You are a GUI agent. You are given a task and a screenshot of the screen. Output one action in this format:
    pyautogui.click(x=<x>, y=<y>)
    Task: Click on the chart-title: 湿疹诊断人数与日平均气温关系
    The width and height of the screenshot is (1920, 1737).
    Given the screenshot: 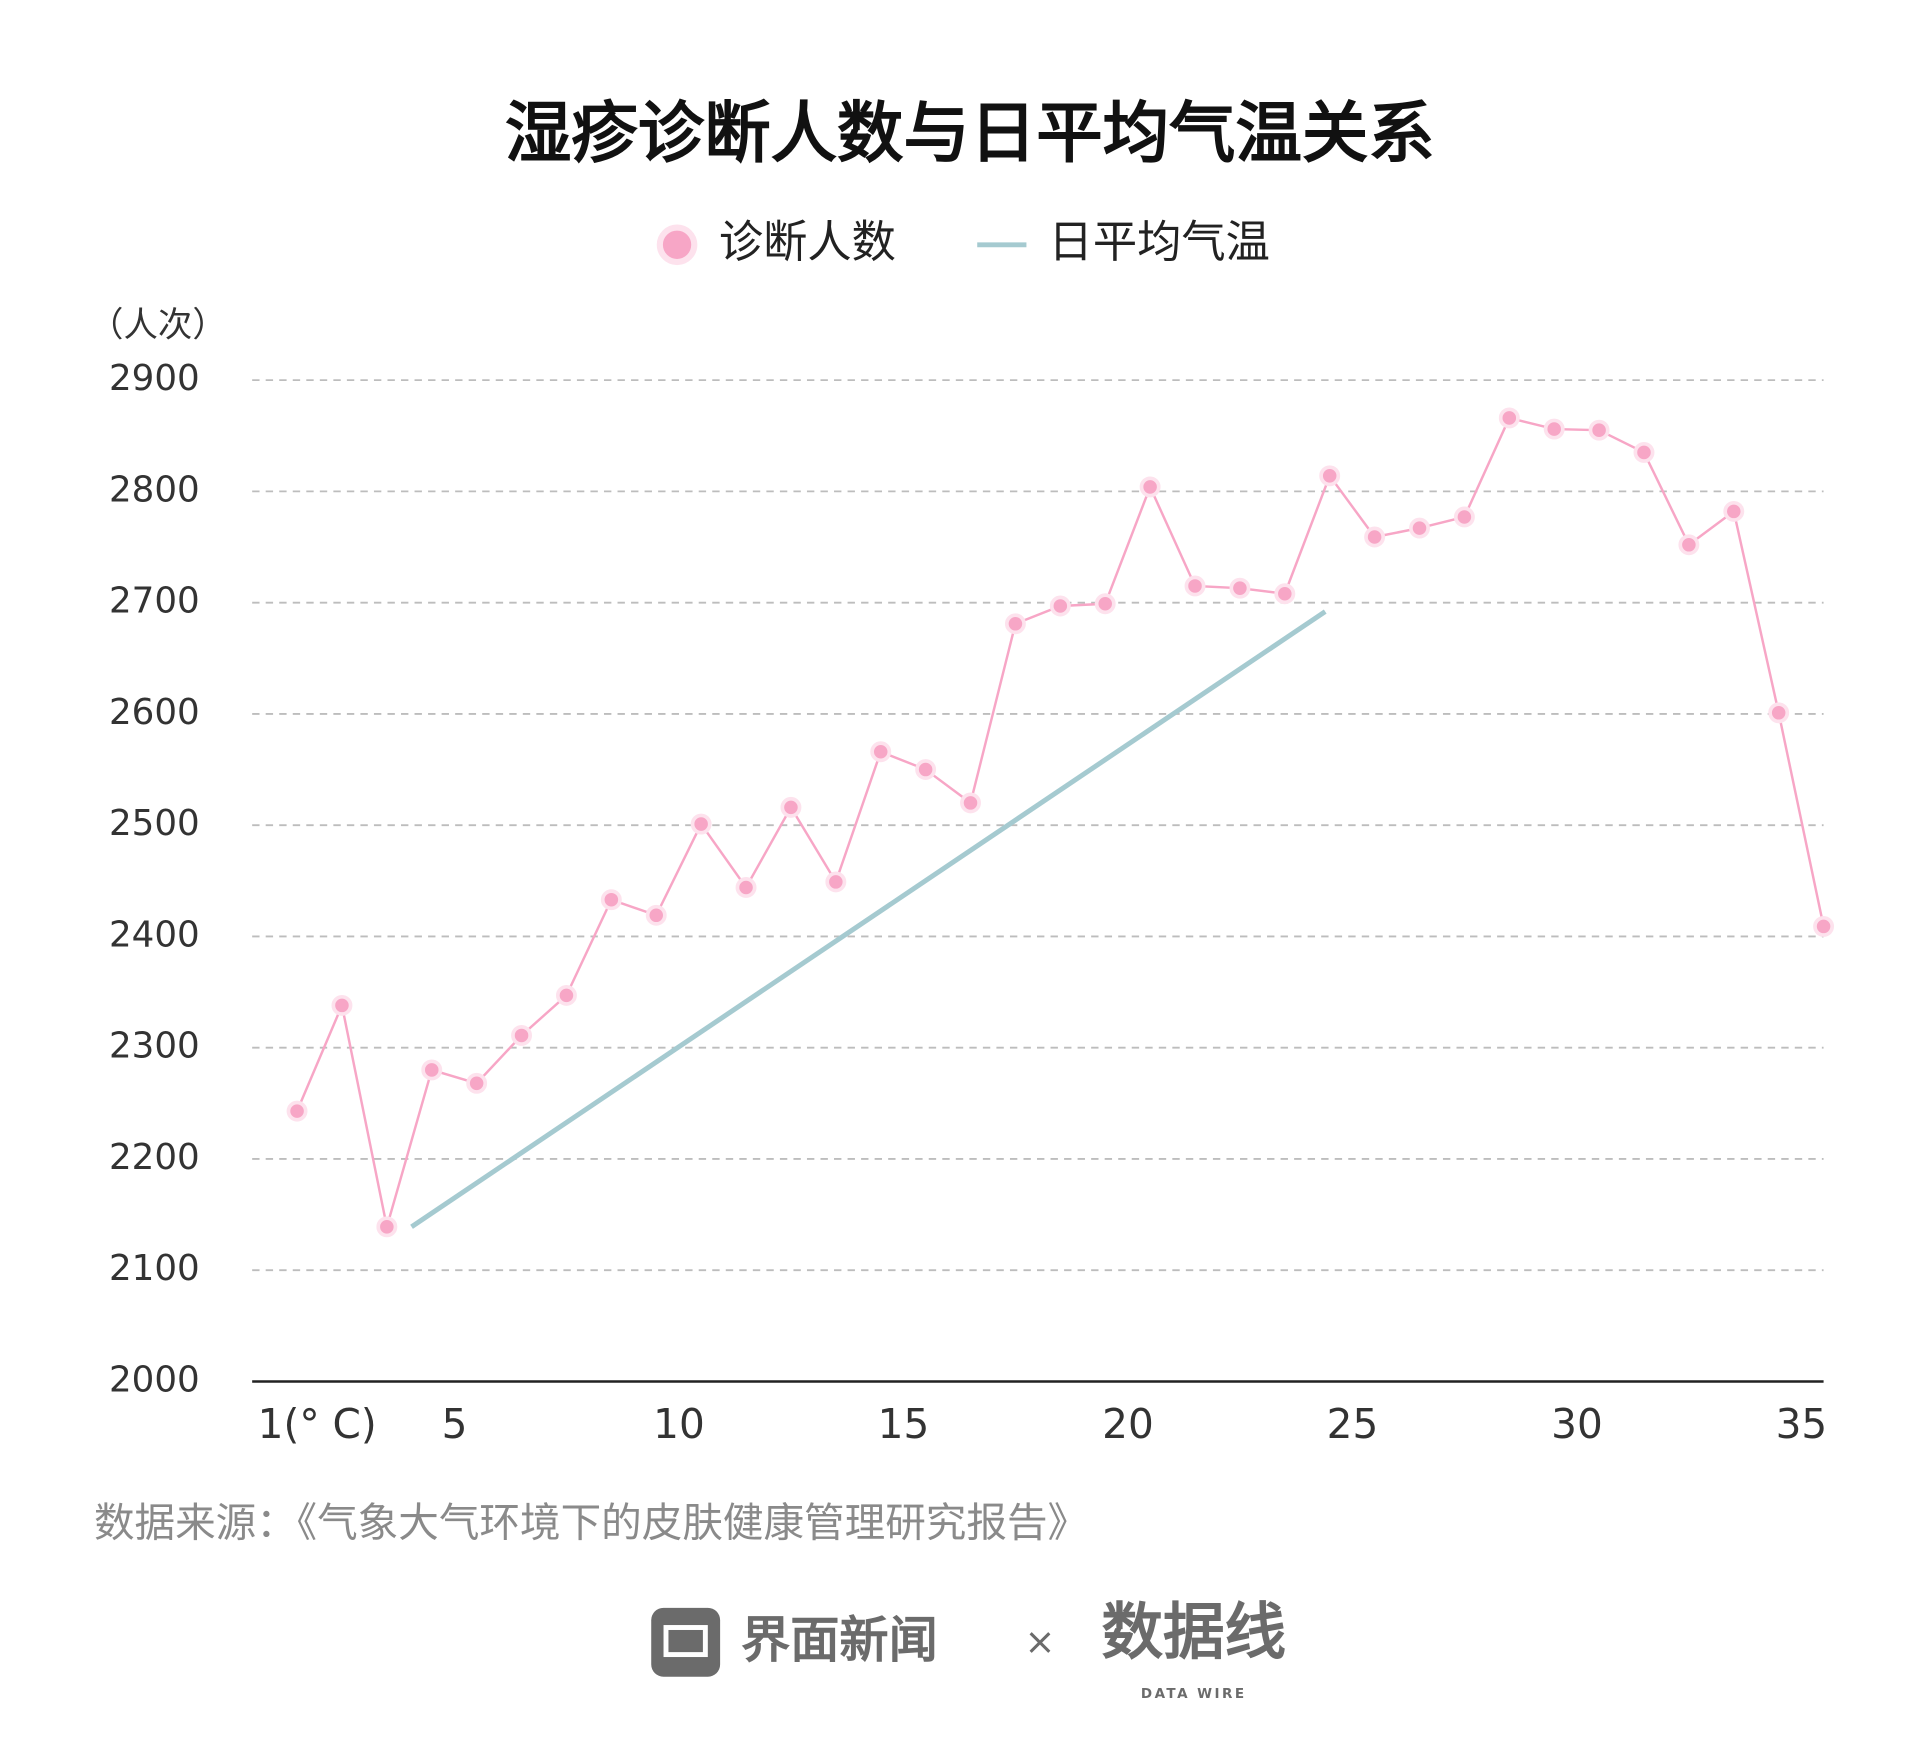 What is the action you would take?
    pyautogui.click(x=970, y=133)
    